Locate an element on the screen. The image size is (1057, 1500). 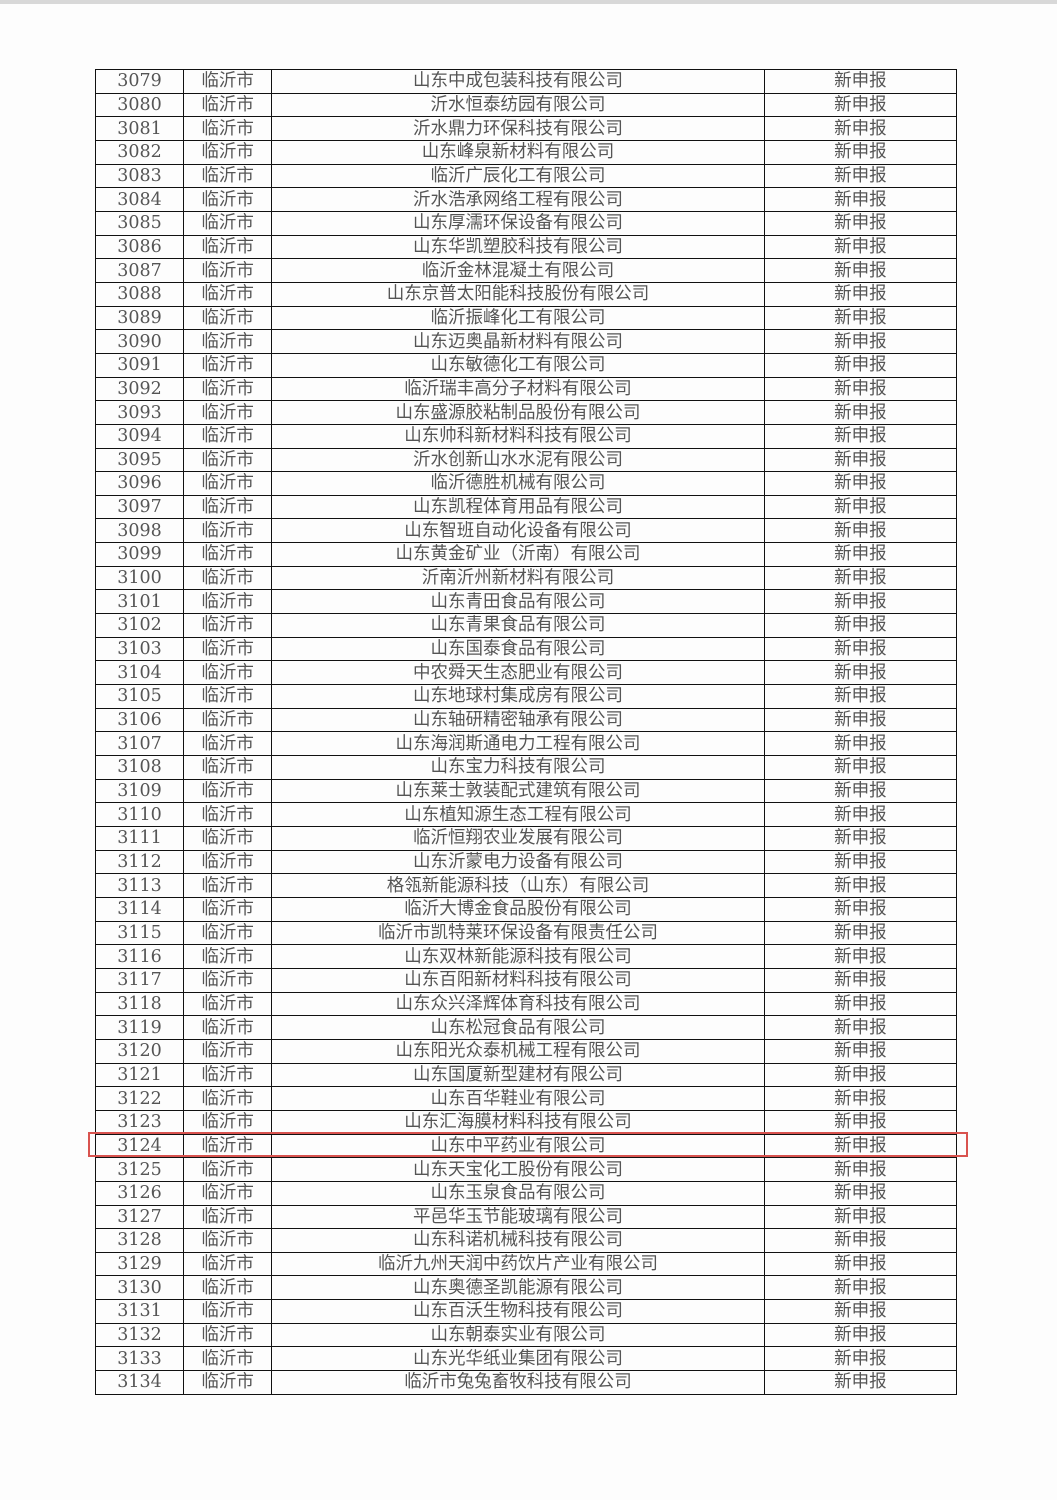
row-number: 3091 is located at coordinates (139, 365).